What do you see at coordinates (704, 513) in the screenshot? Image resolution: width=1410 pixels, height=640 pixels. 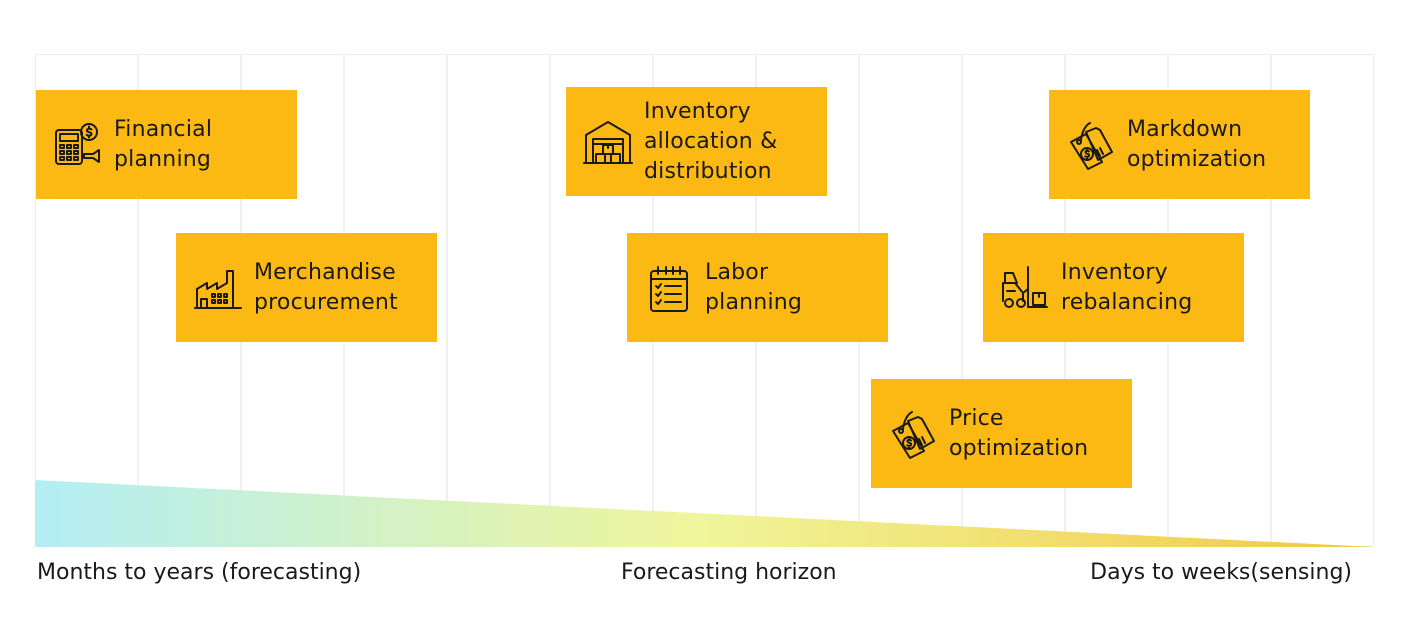 I see `forecasting-horizon-wedge` at bounding box center [704, 513].